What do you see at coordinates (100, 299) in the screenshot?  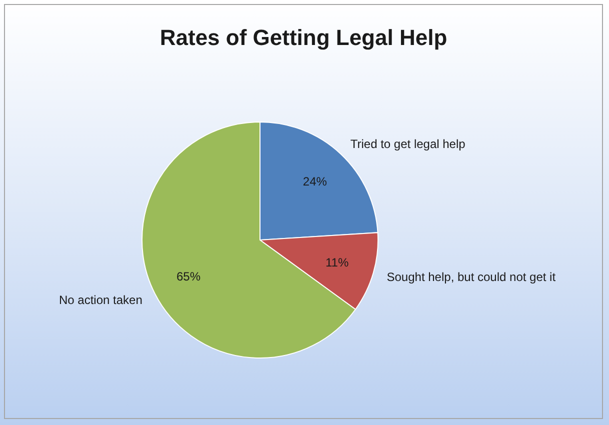 I see `slice-label: No action taken` at bounding box center [100, 299].